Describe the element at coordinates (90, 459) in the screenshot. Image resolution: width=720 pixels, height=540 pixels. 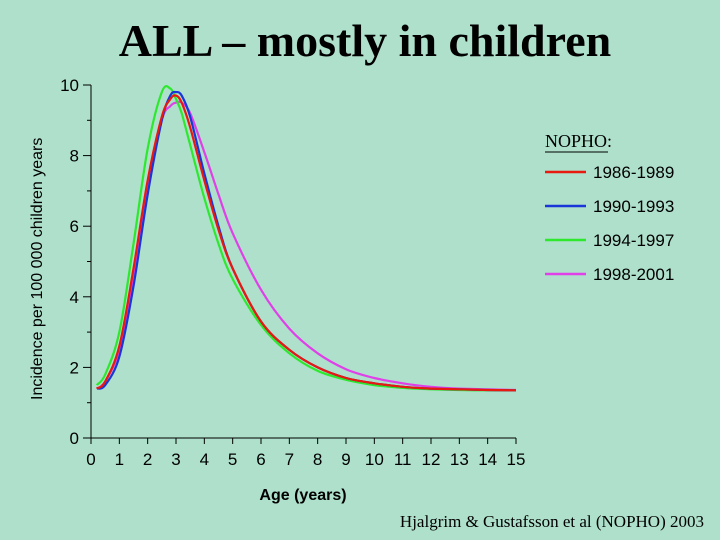
I see `x-tick-label: 0` at that location.